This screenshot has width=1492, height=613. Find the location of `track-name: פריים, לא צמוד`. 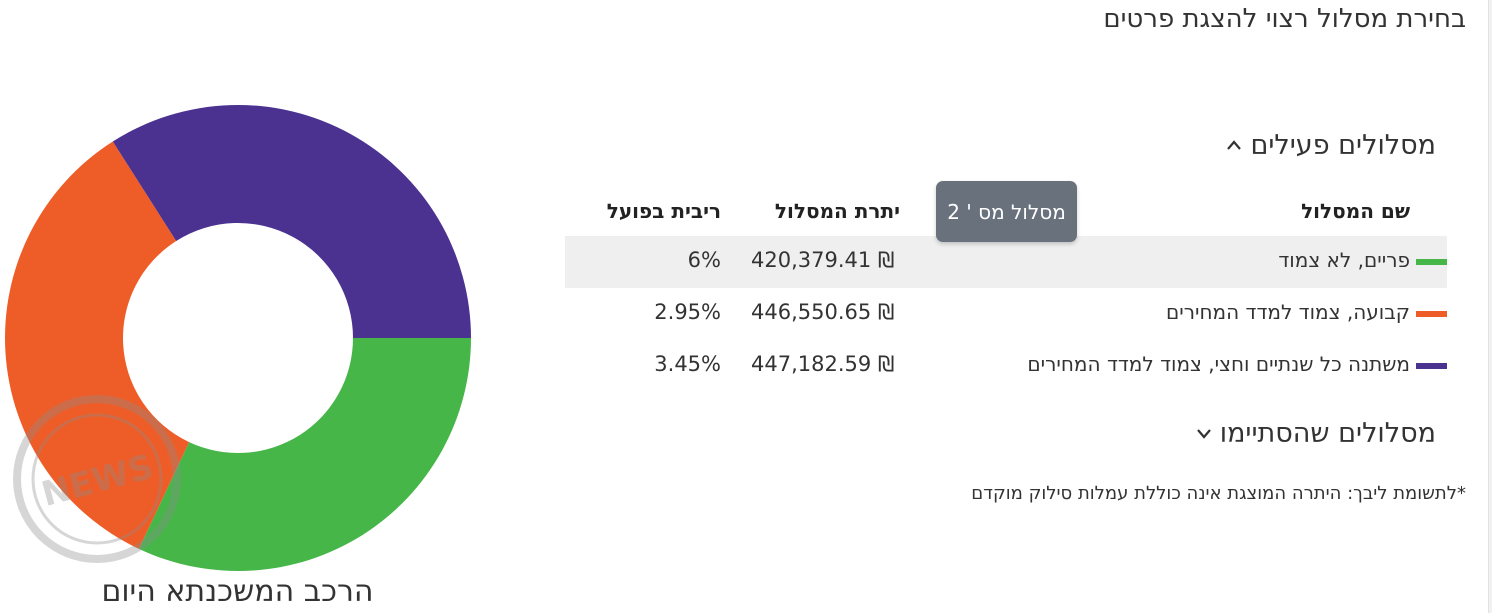

track-name: פריים, לא צמוד is located at coordinates (1344, 260).